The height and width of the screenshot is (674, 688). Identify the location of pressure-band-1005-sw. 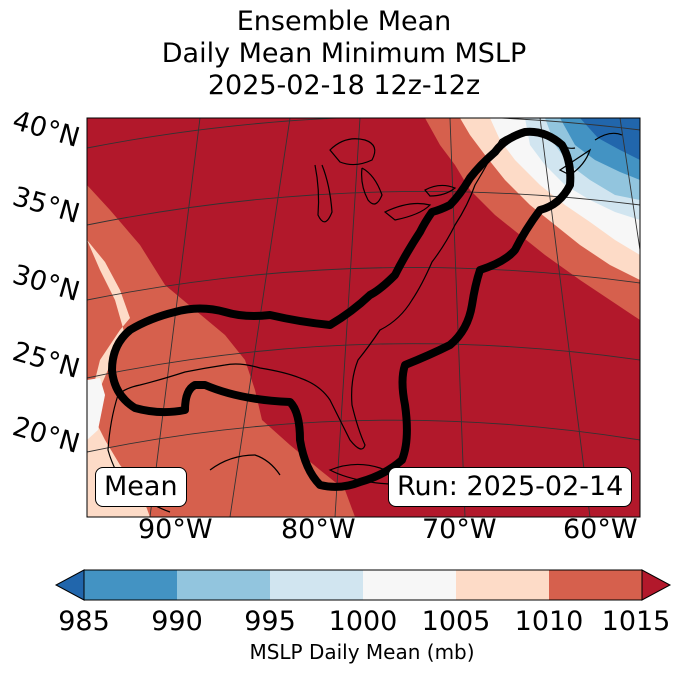
(118, 378).